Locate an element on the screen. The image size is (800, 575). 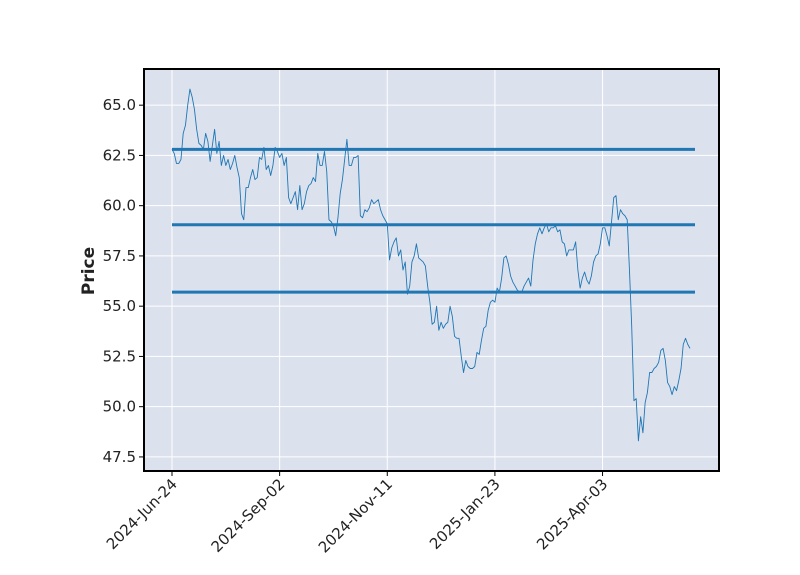
y-tick-label: 62.5 is located at coordinates (119, 155).